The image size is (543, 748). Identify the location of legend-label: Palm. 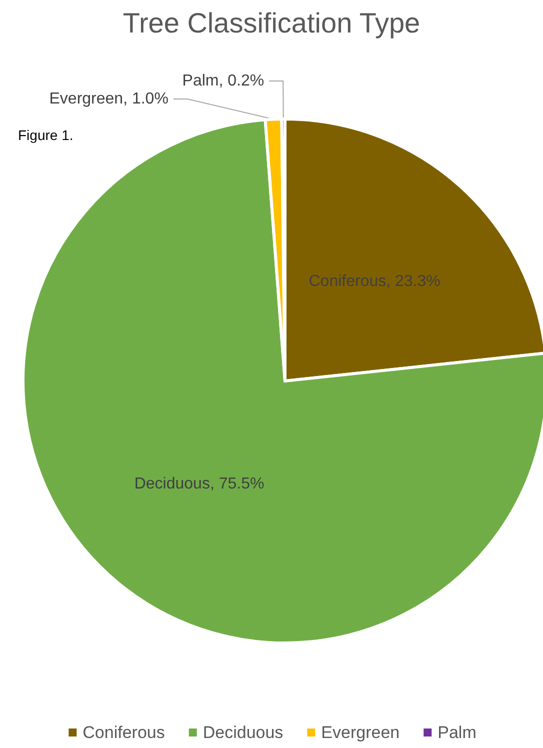
(457, 732).